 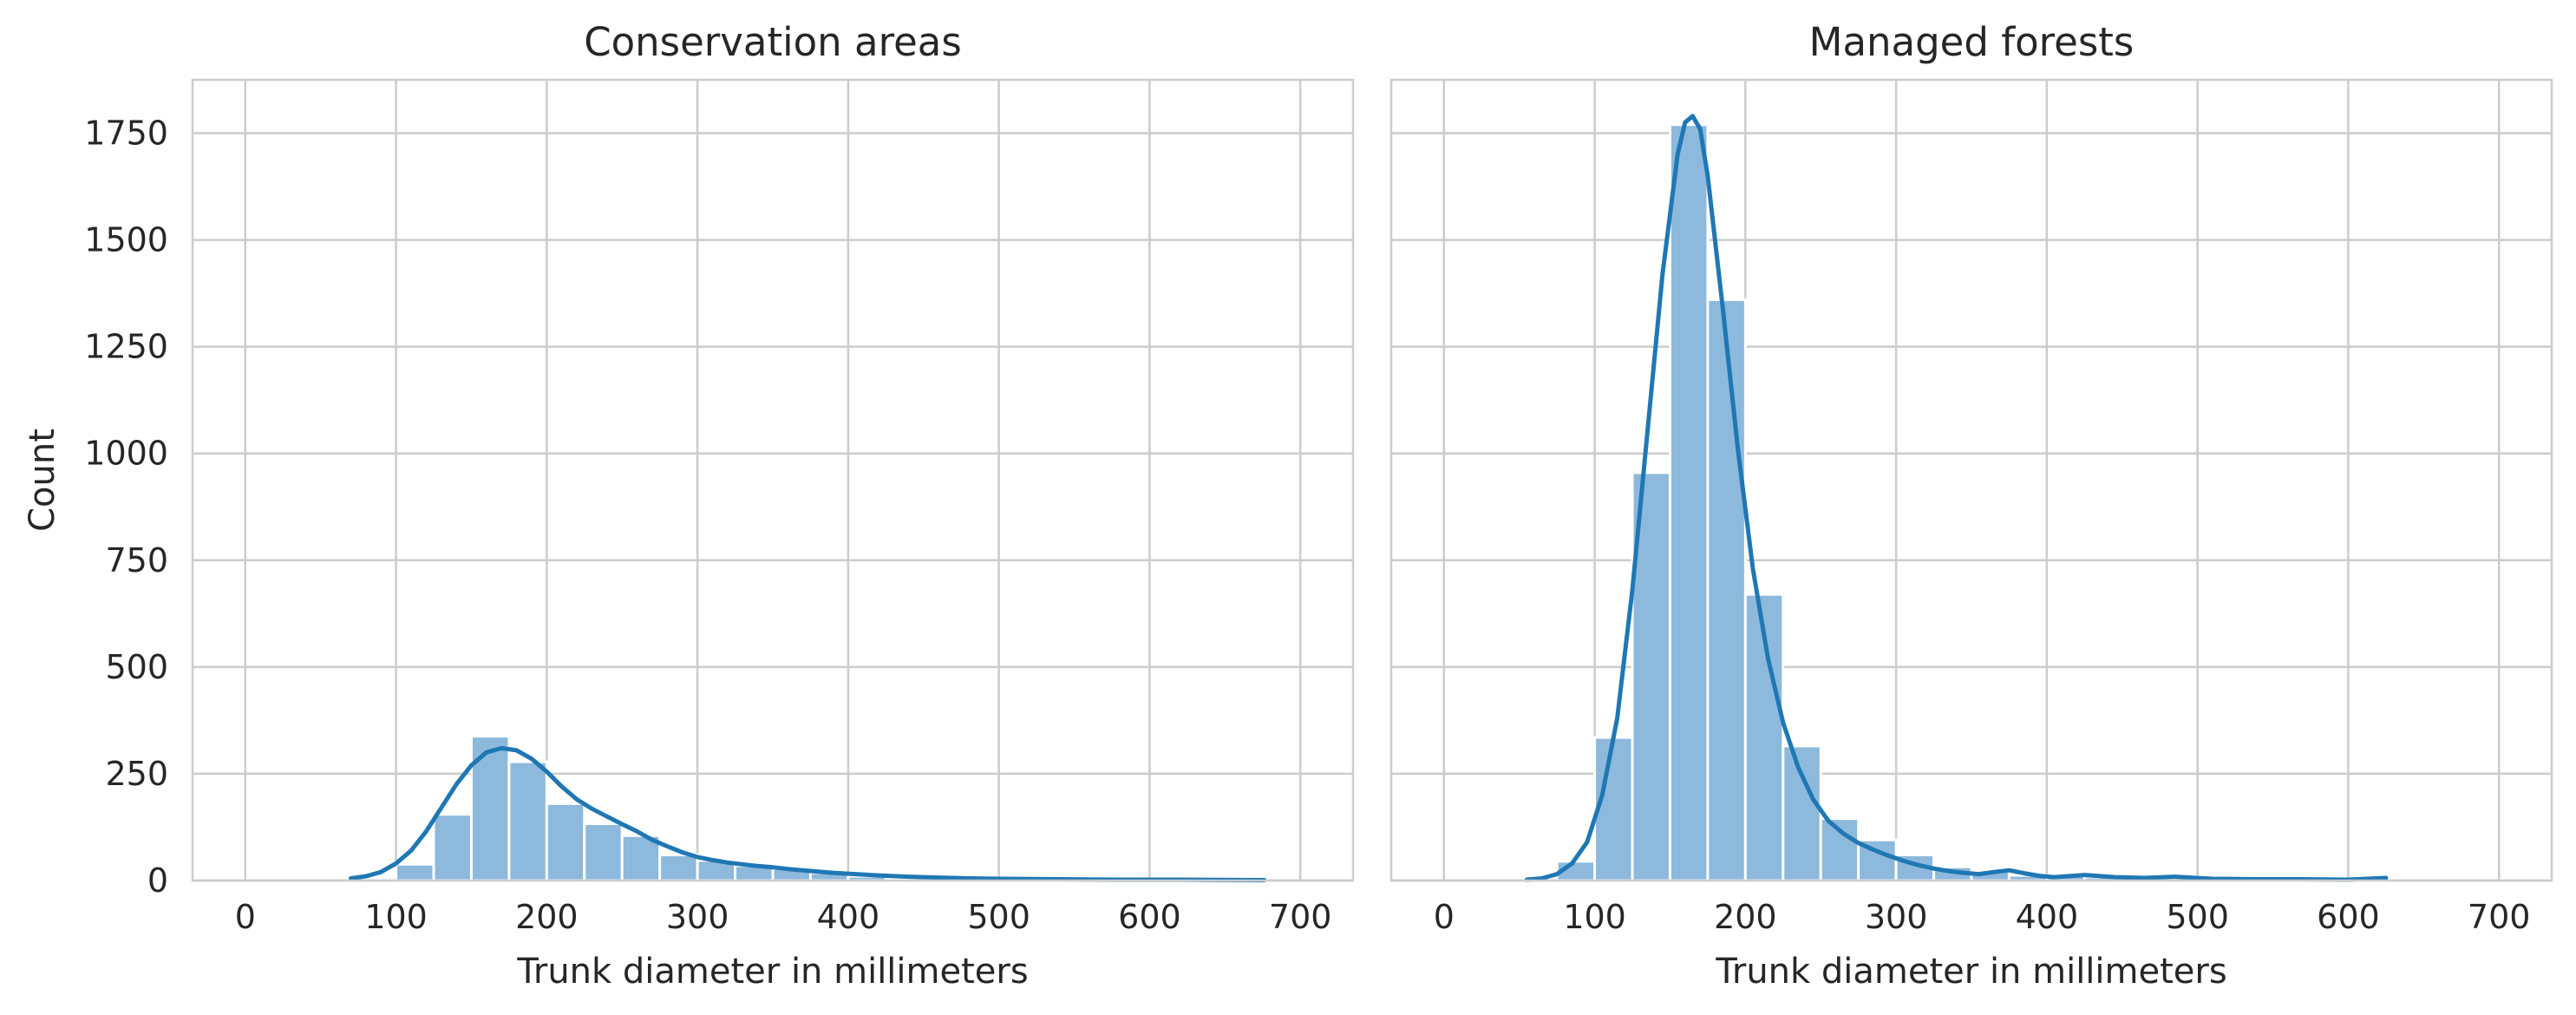 I want to click on y-tick-label: 1750, so click(x=126, y=134).